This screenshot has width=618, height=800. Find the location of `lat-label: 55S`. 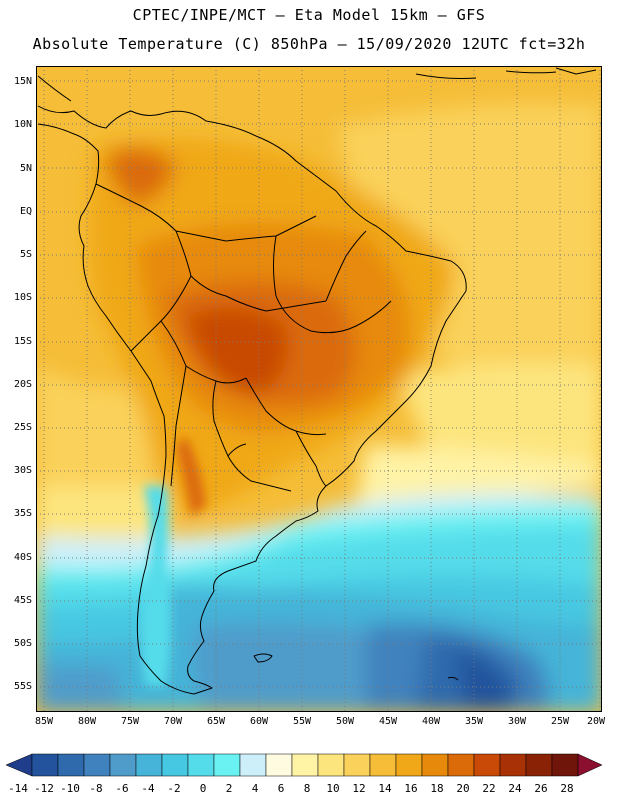

lat-label: 55S is located at coordinates (22, 686).